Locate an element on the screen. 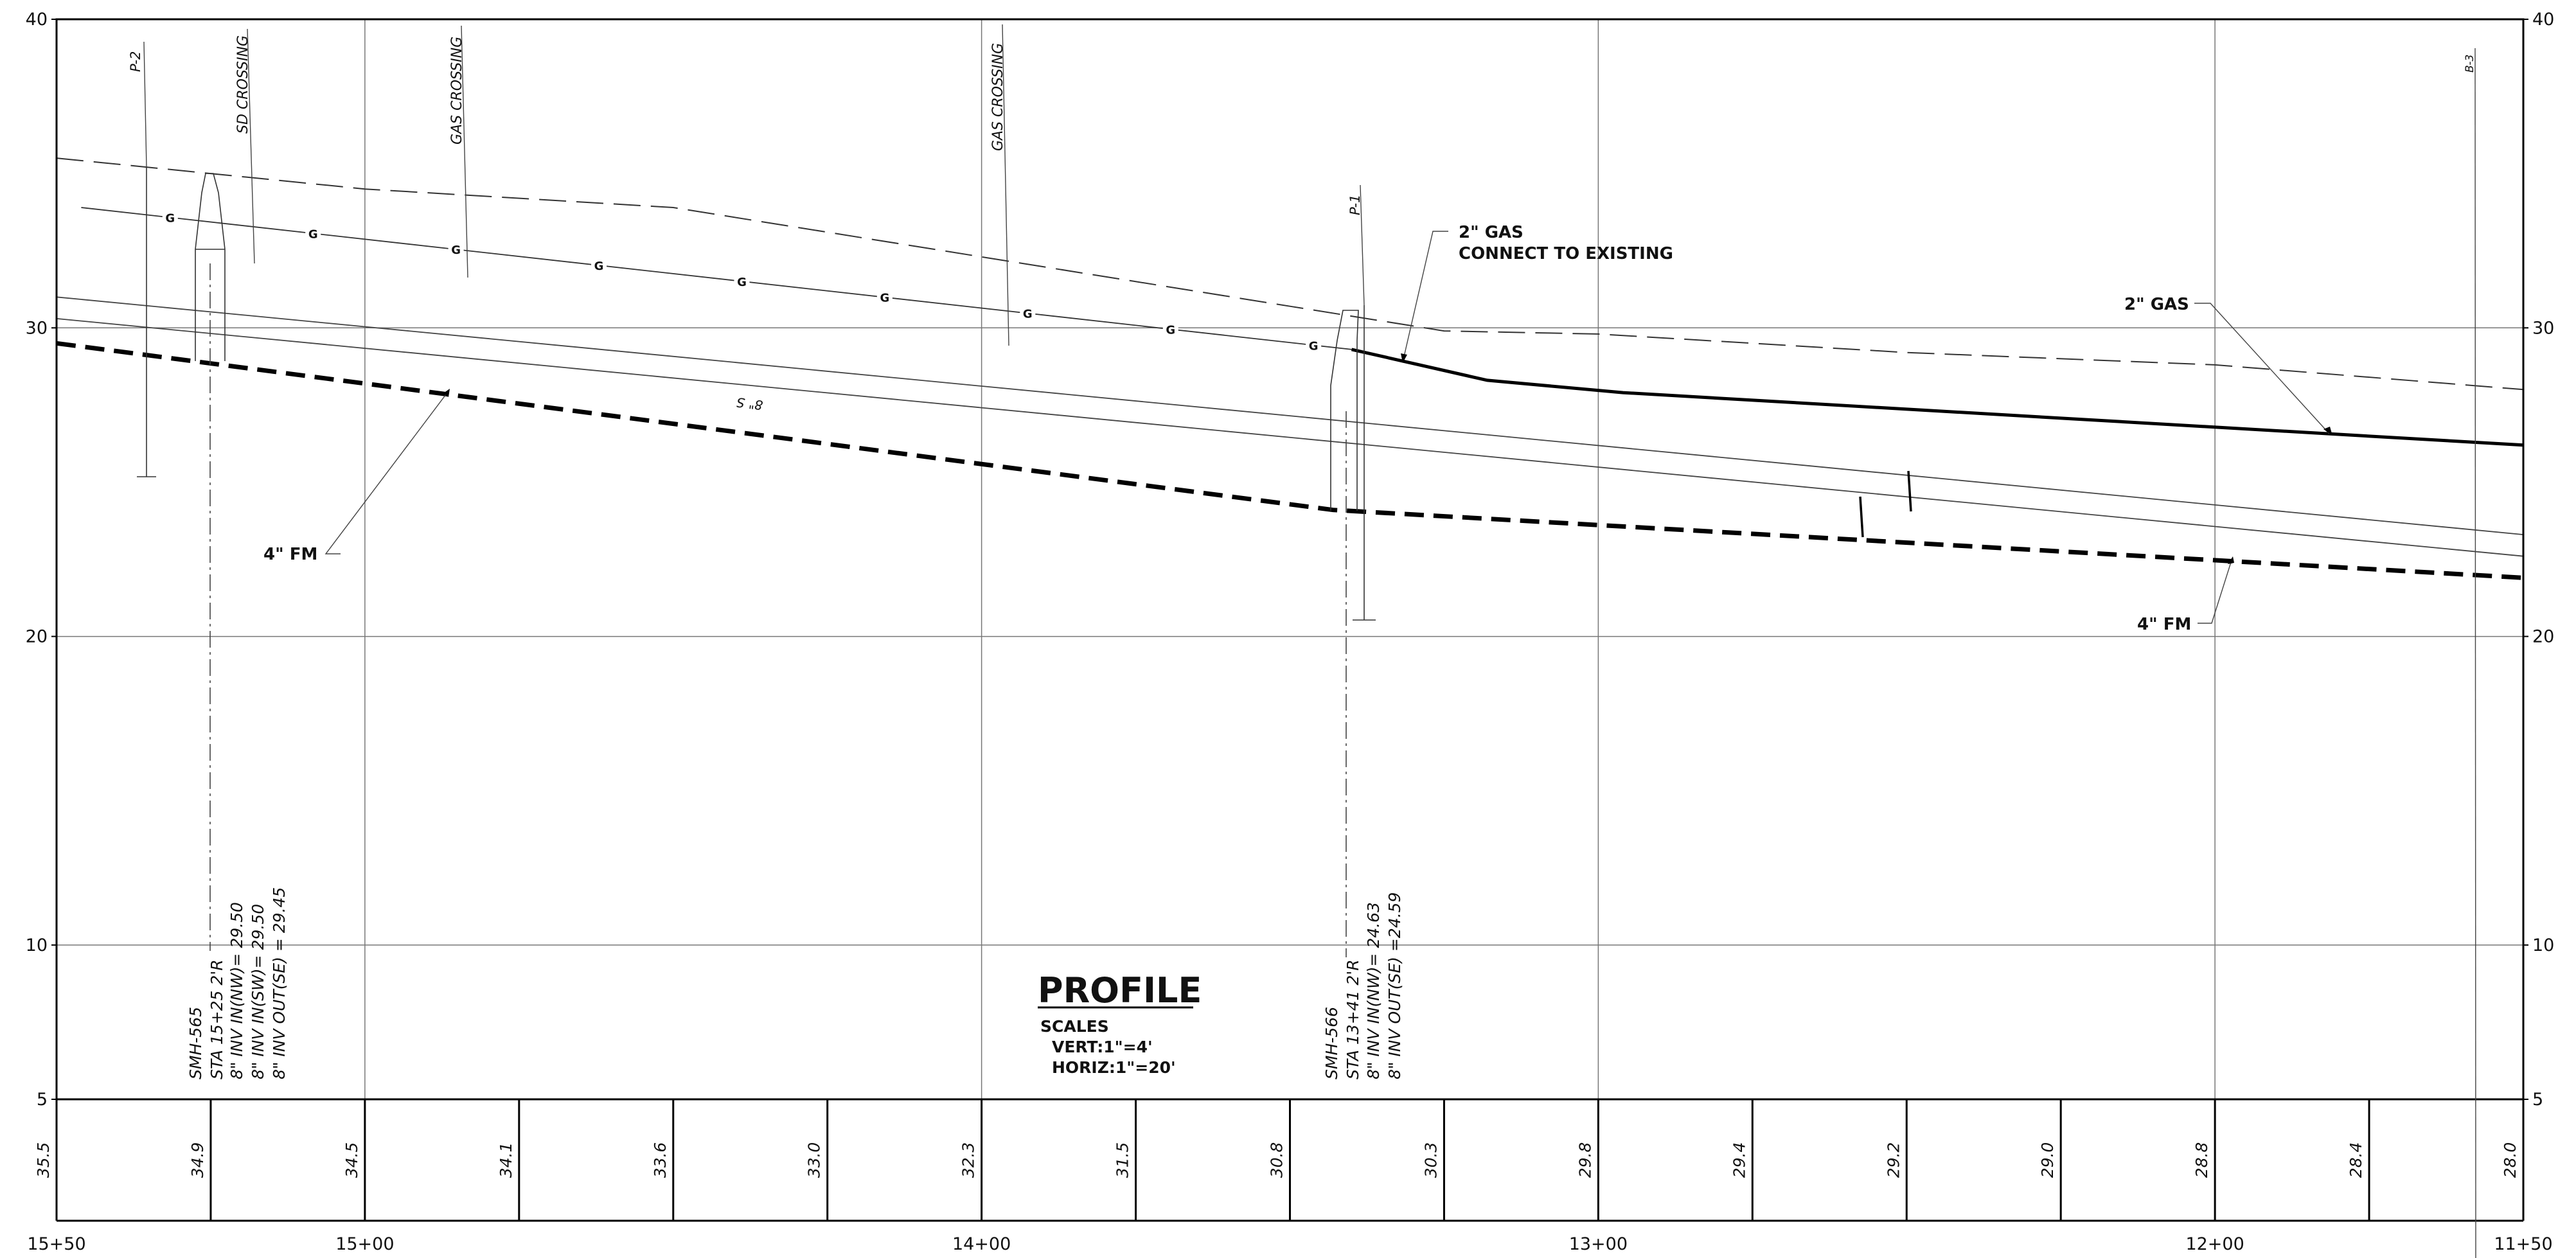 This screenshot has width=2576, height=1258. gas-crossing-label-2: GAS CROSSING is located at coordinates (998, 97).